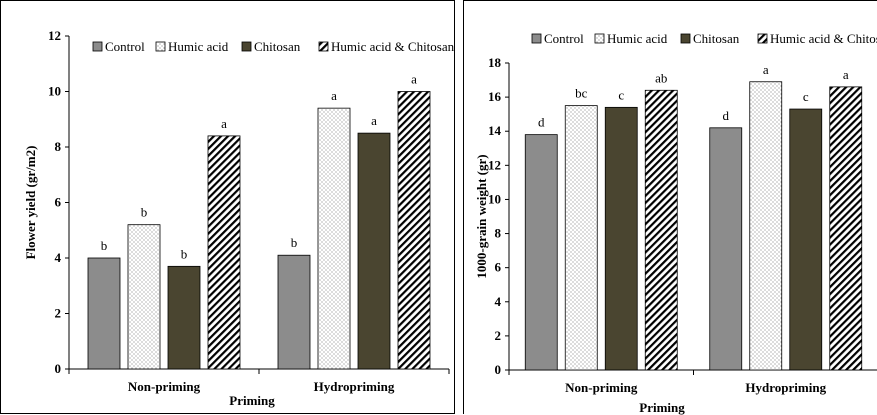  Describe the element at coordinates (621, 94) in the screenshot. I see `significance-letter-2-0: c` at that location.